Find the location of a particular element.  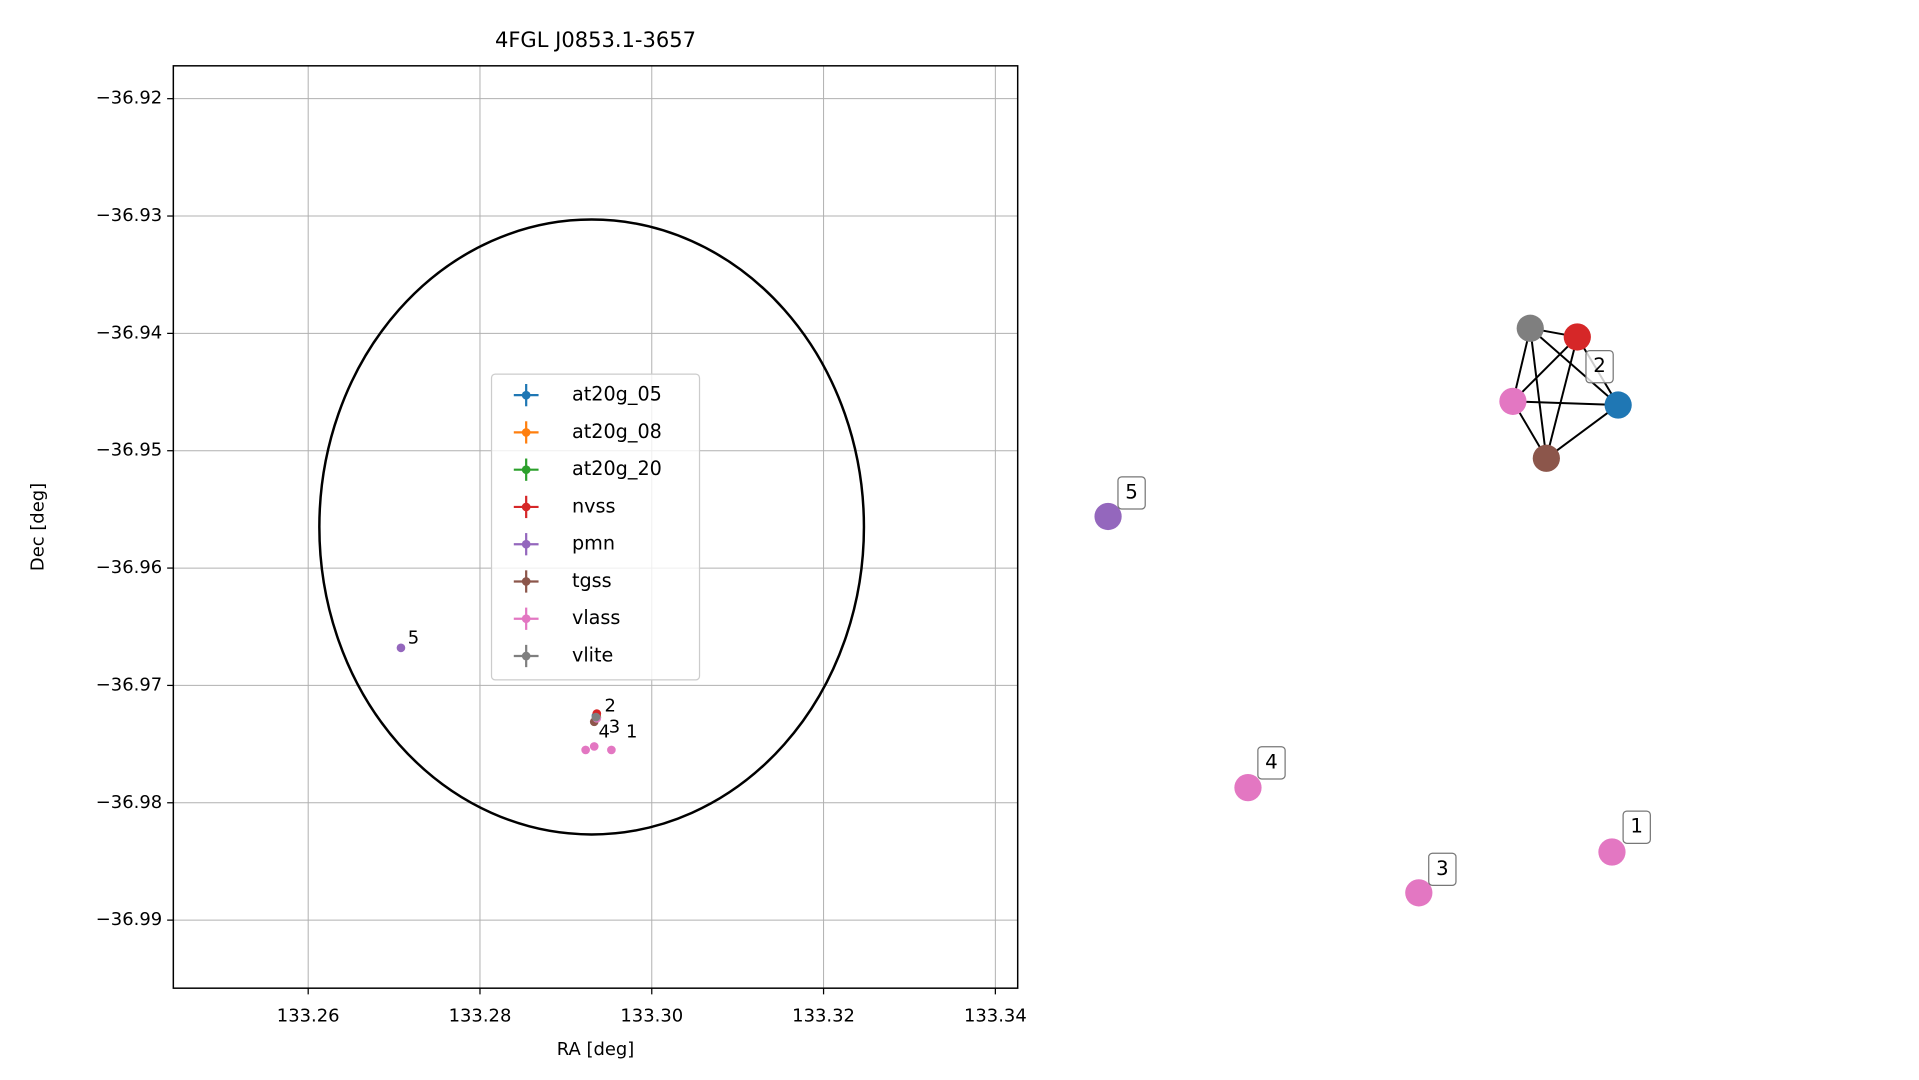

x-tick-label: 133.30 is located at coordinates (651, 1016).